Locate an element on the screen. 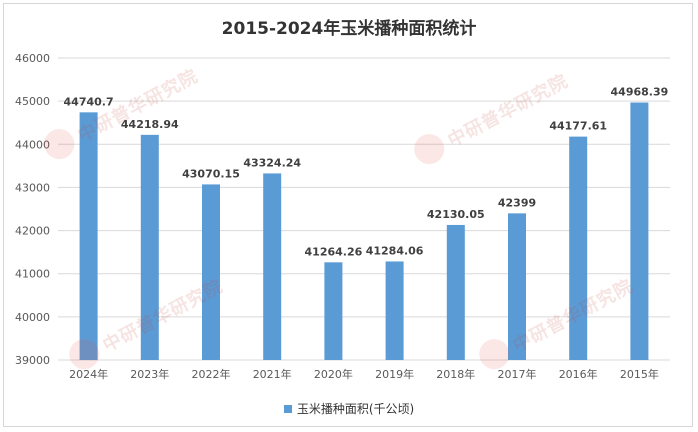 Image resolution: width=698 pixels, height=432 pixels. chart-legend: 玉米播种面积(千公顷) is located at coordinates (349, 408).